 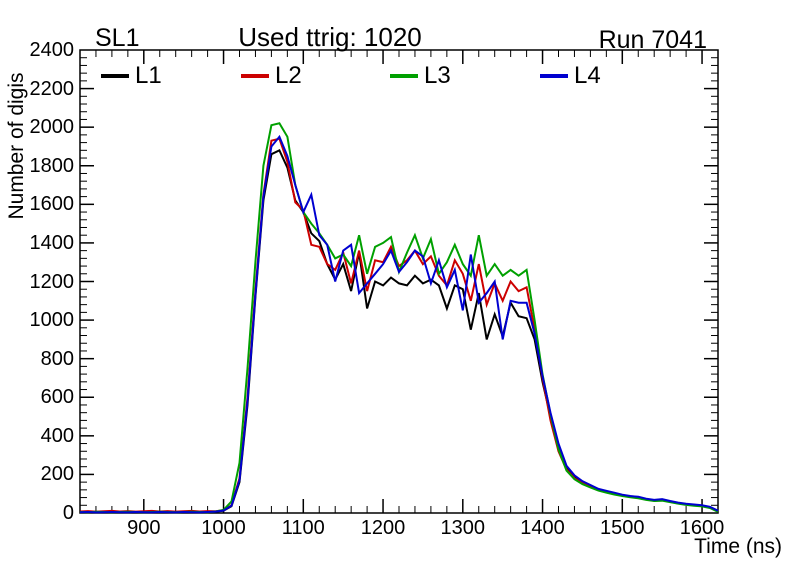 What do you see at coordinates (271, 76) in the screenshot?
I see `legend-entry-l2: L2` at bounding box center [271, 76].